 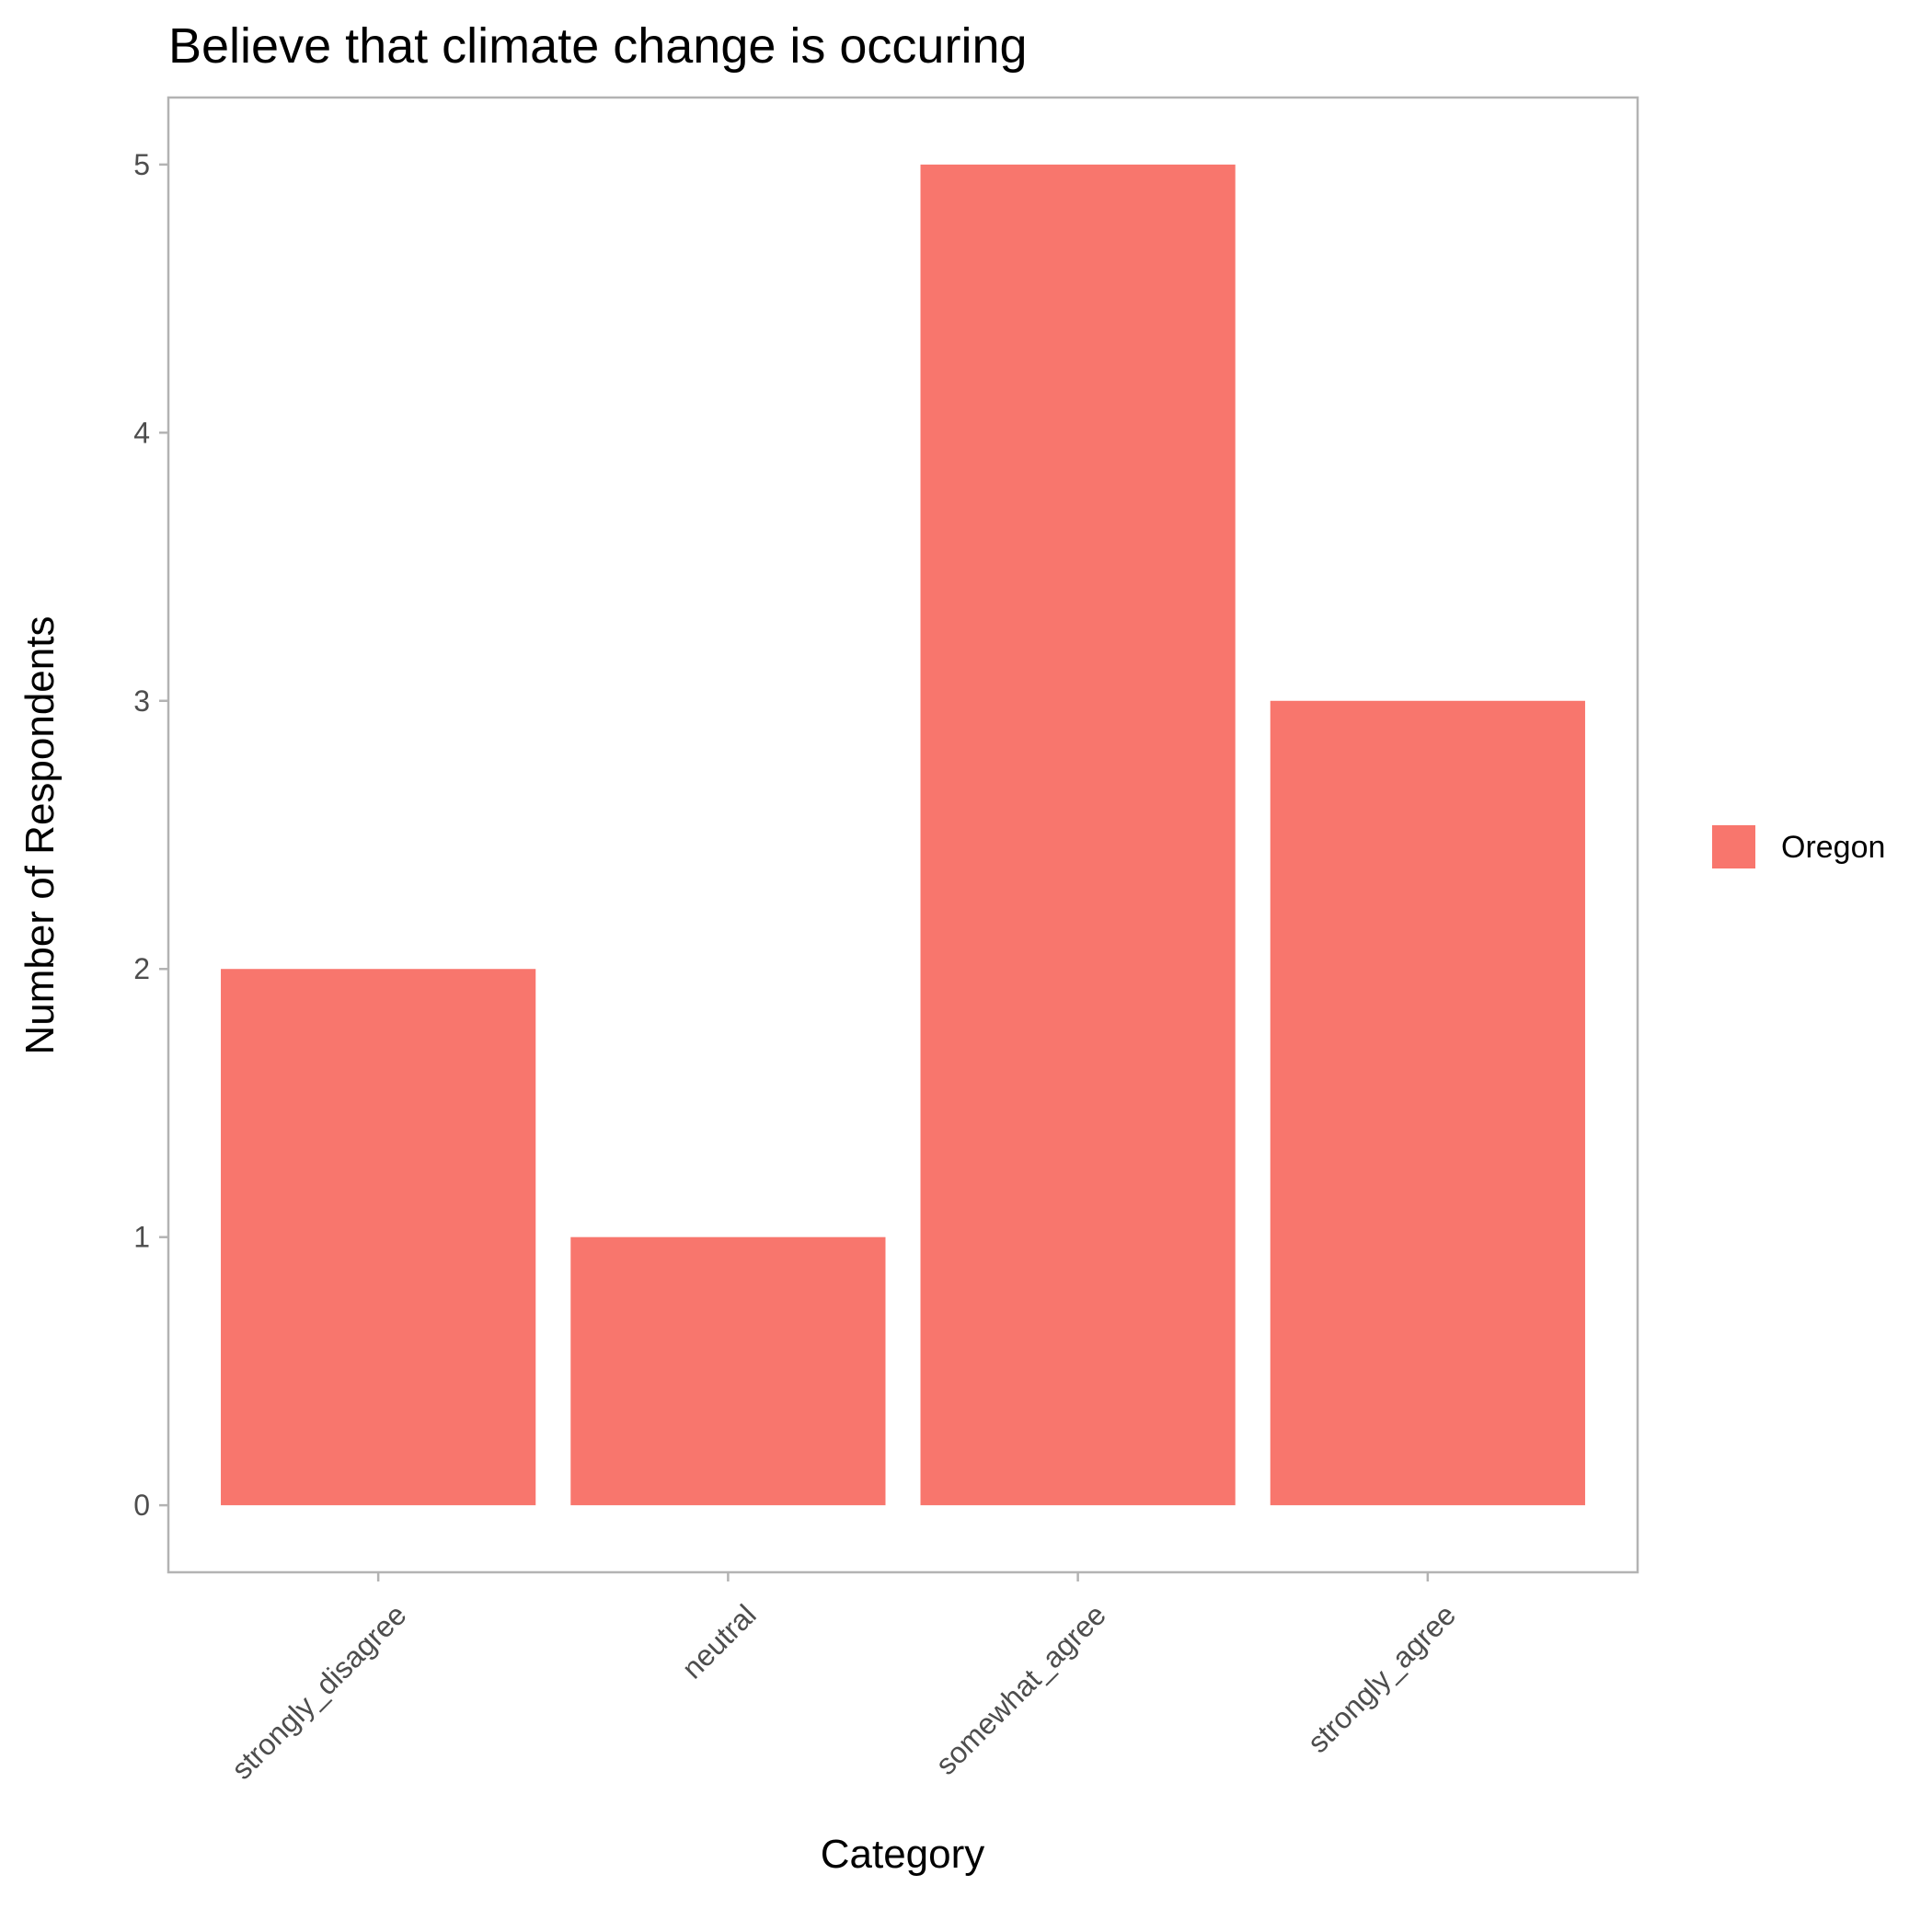 What do you see at coordinates (141, 432) in the screenshot?
I see `y-tick-label: 4` at bounding box center [141, 432].